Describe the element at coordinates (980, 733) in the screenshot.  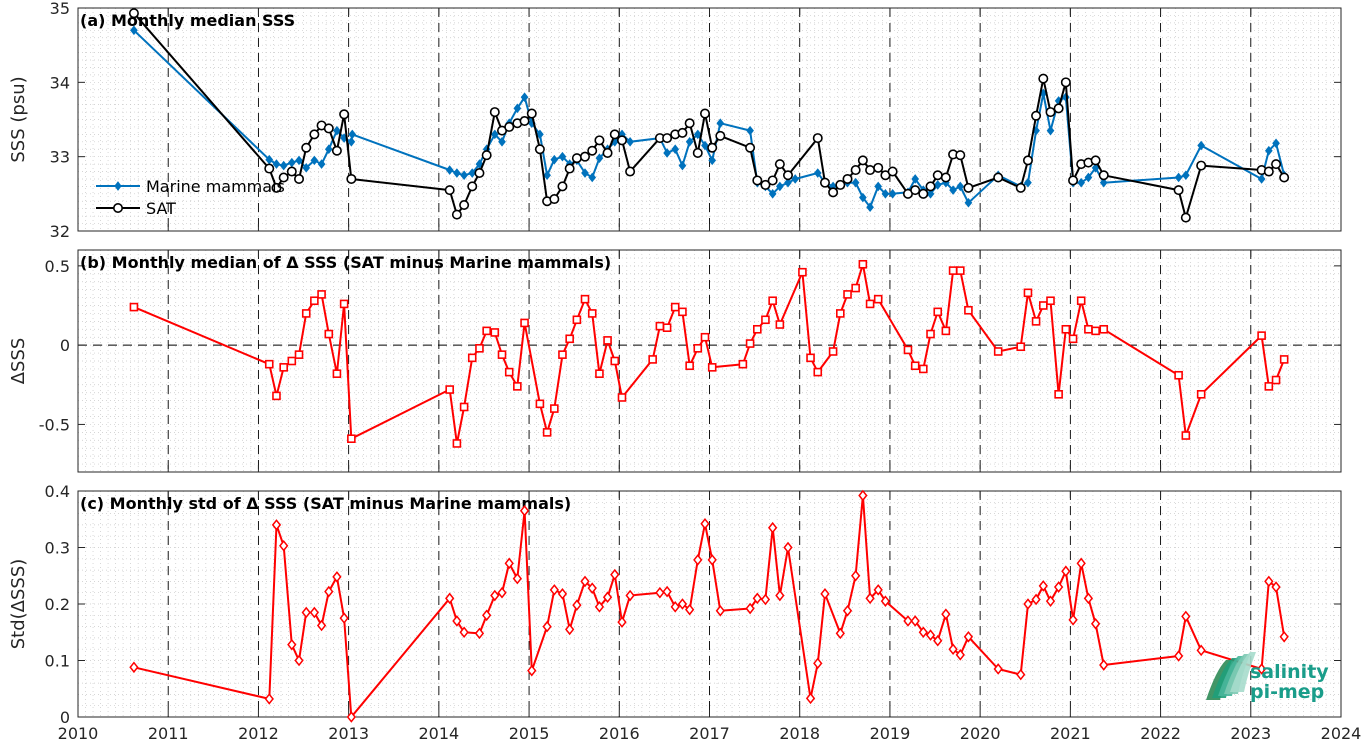
I see `x-tick-label: 2020` at that location.